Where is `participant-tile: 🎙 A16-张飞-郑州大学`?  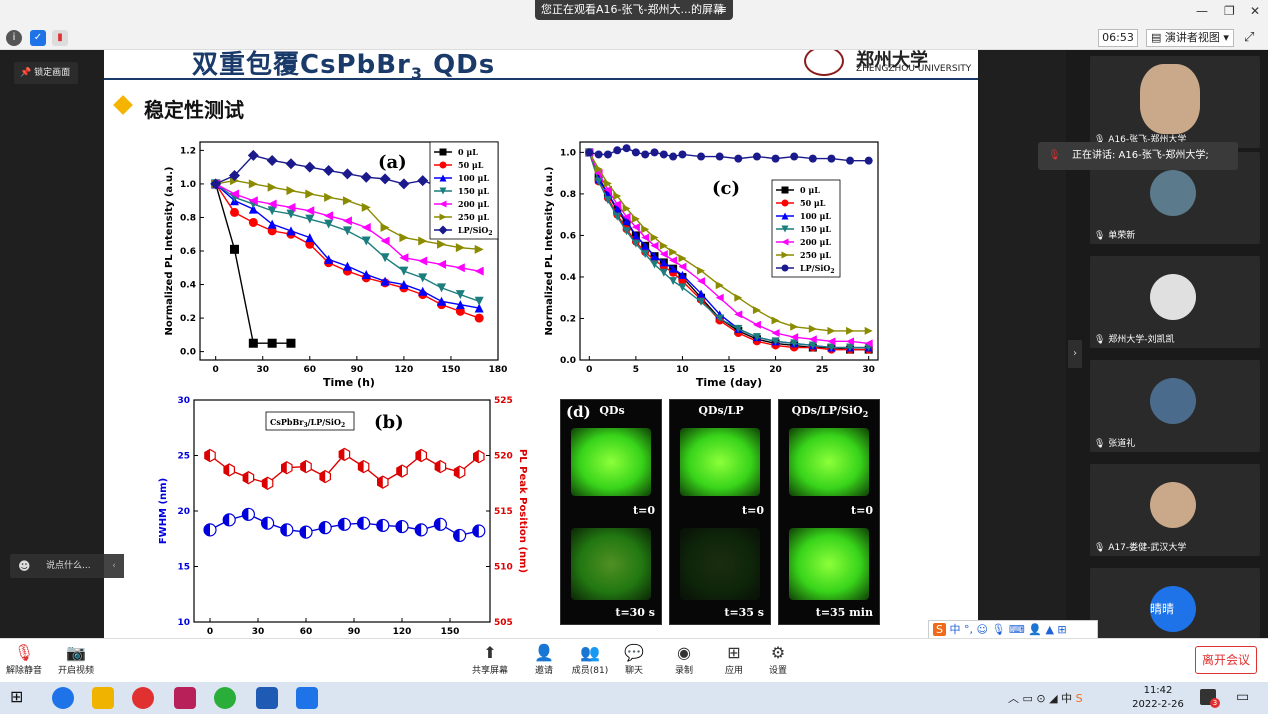 participant-tile: 🎙 A16-张飞-郑州大学 is located at coordinates (1175, 102).